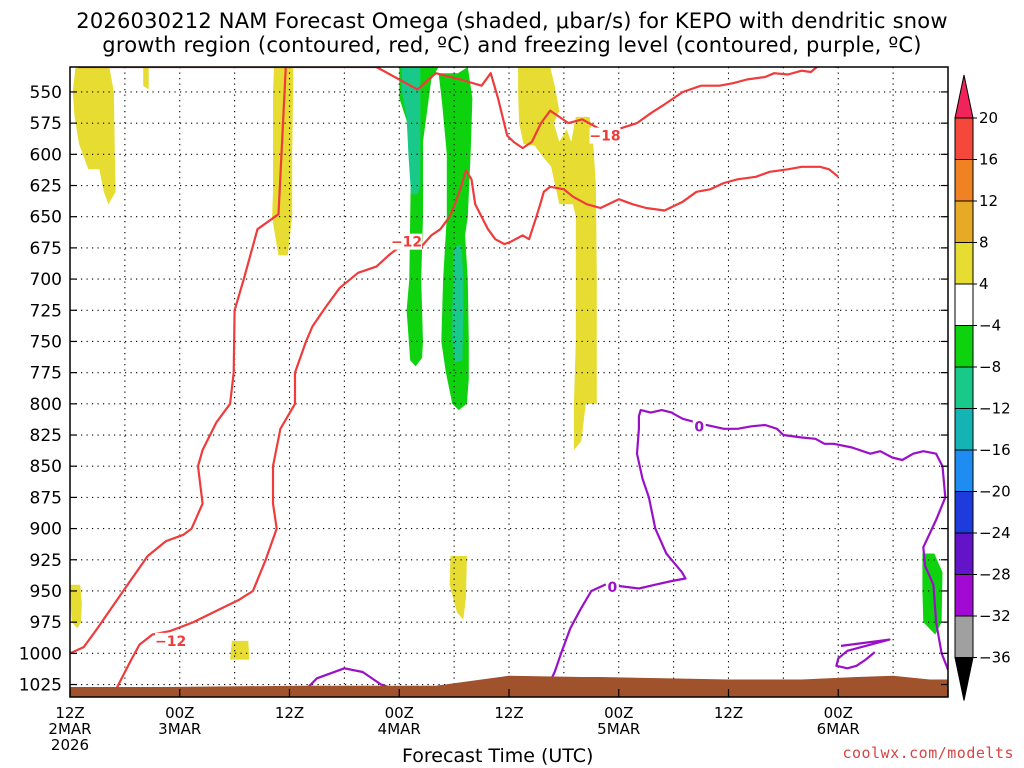  I want to click on omega-pos-4-e, so click(458, 588).